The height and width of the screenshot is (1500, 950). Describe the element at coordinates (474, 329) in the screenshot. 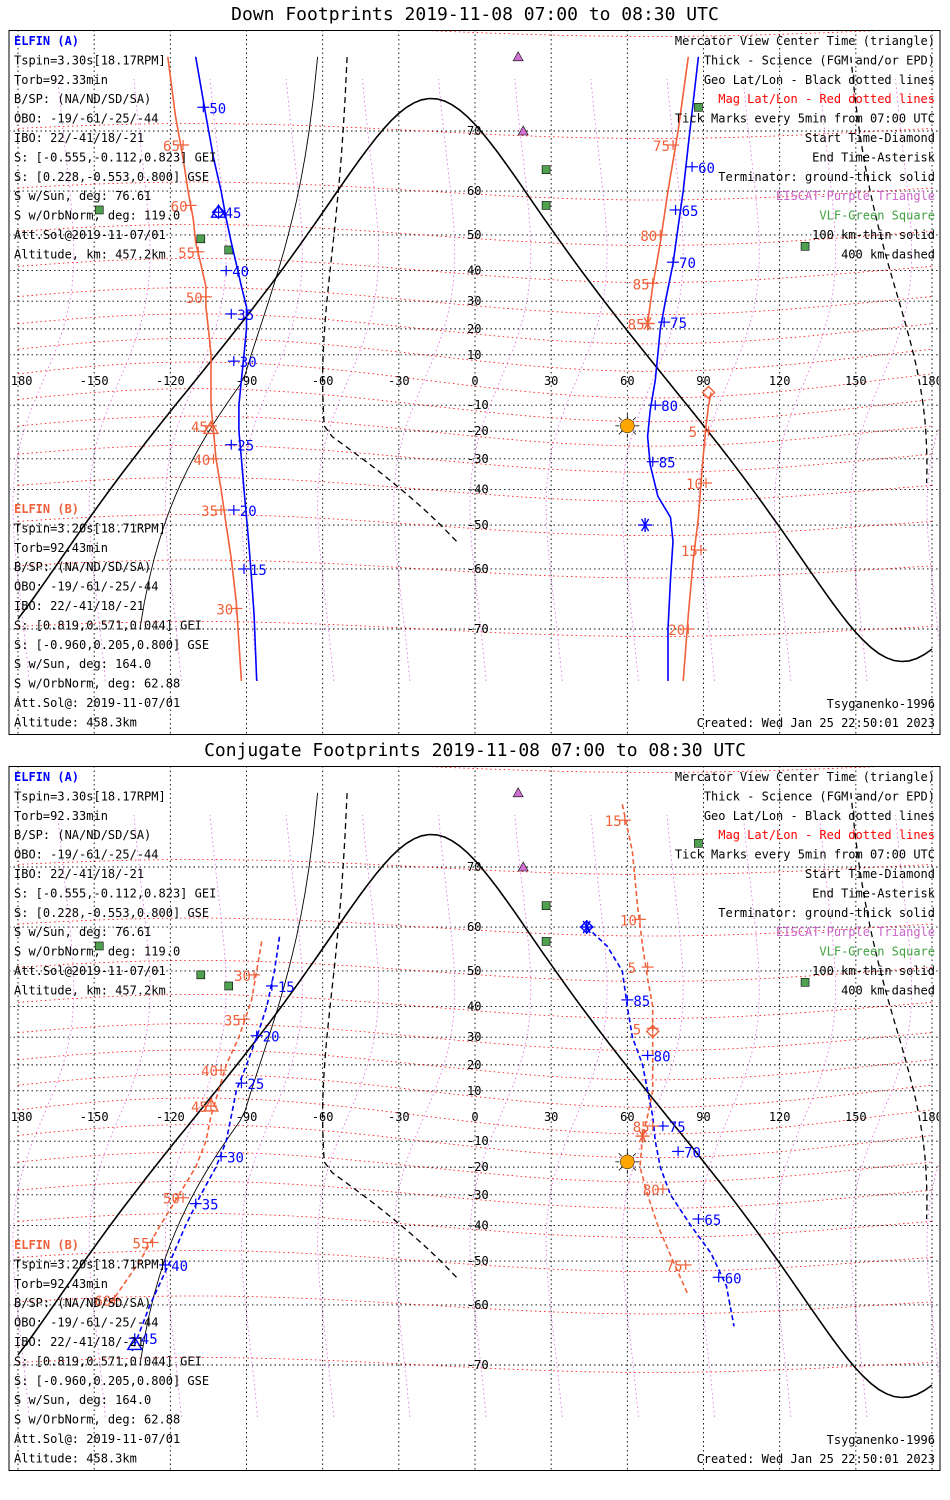

I see `down-y-tick-label: 20` at that location.